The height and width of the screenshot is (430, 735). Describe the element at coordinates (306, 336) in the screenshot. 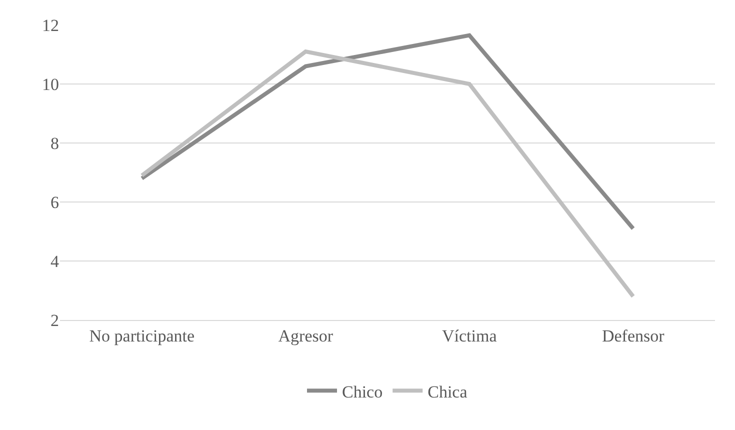

I see `x-tick-label: Agresor` at that location.